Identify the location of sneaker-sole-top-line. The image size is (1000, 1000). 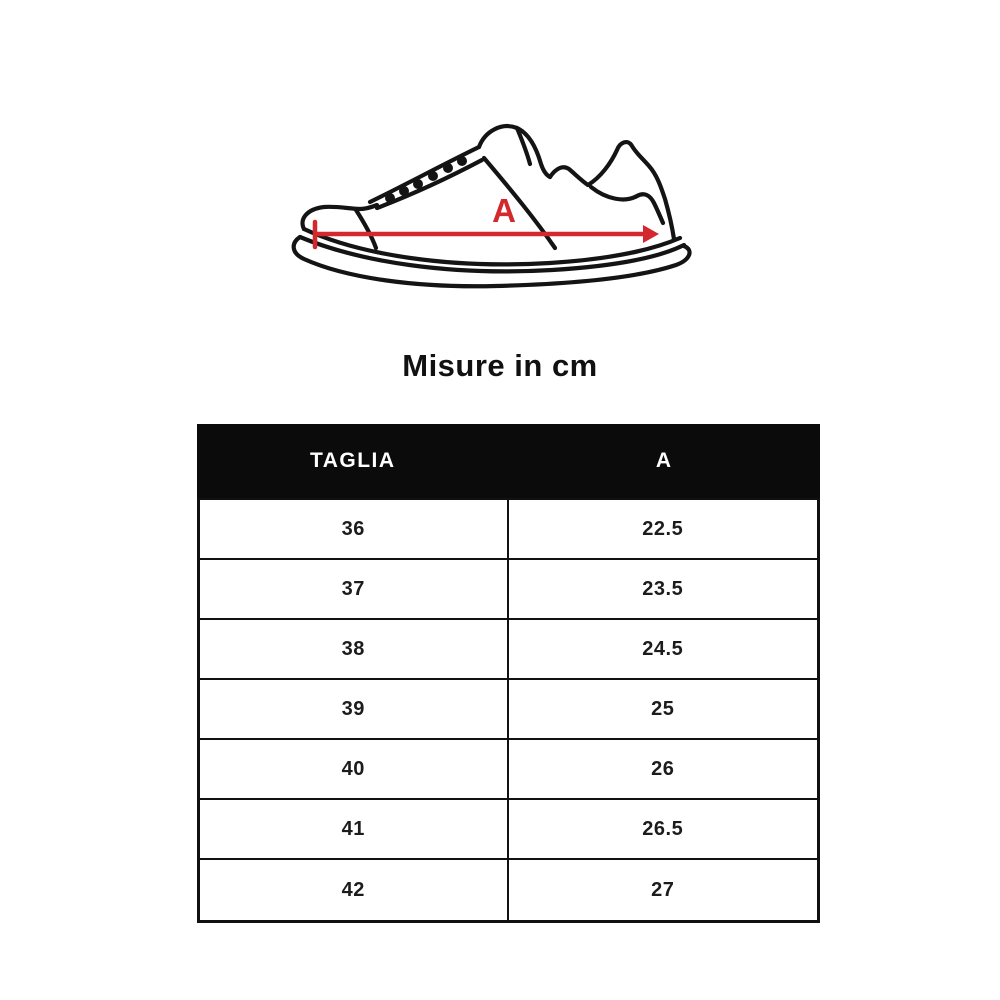
(492, 246).